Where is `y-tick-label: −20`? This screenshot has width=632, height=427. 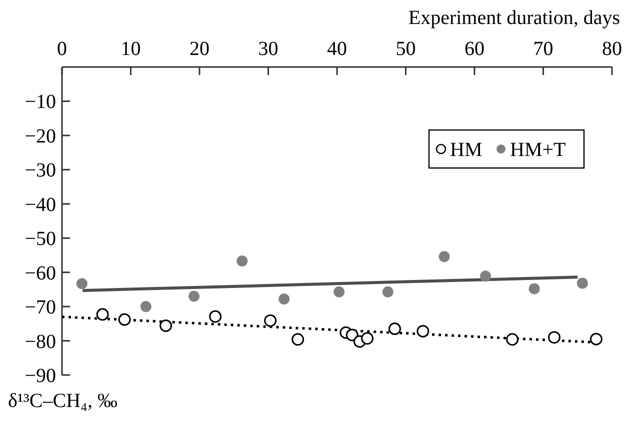 y-tick-label: −20 is located at coordinates (40, 136).